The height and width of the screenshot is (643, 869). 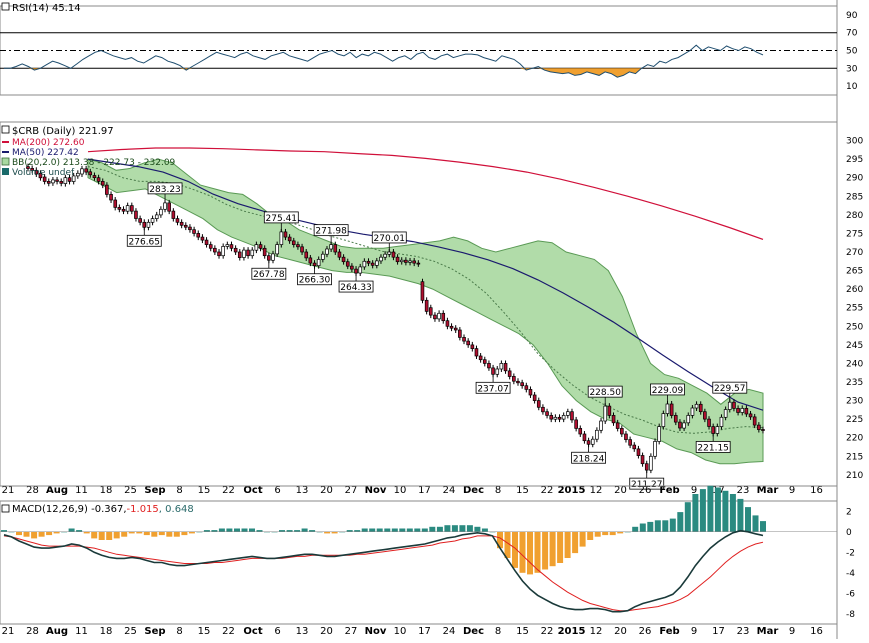 What do you see at coordinates (596, 490) in the screenshot?
I see `date-axis-label: 12` at bounding box center [596, 490].